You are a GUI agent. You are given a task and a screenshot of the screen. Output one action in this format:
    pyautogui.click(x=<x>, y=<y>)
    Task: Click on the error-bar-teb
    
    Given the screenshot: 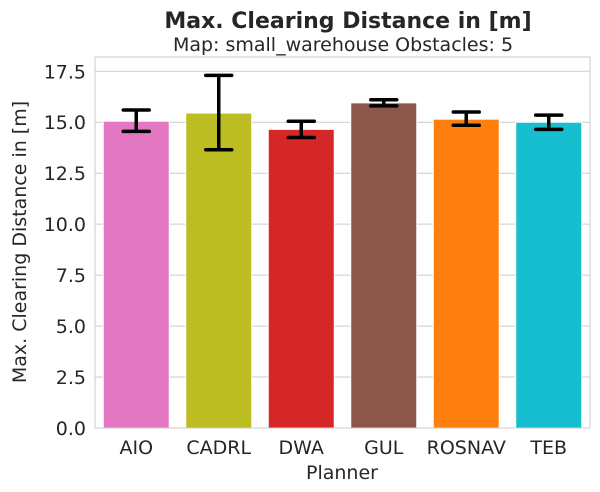 What is the action you would take?
    pyautogui.click(x=549, y=122)
    